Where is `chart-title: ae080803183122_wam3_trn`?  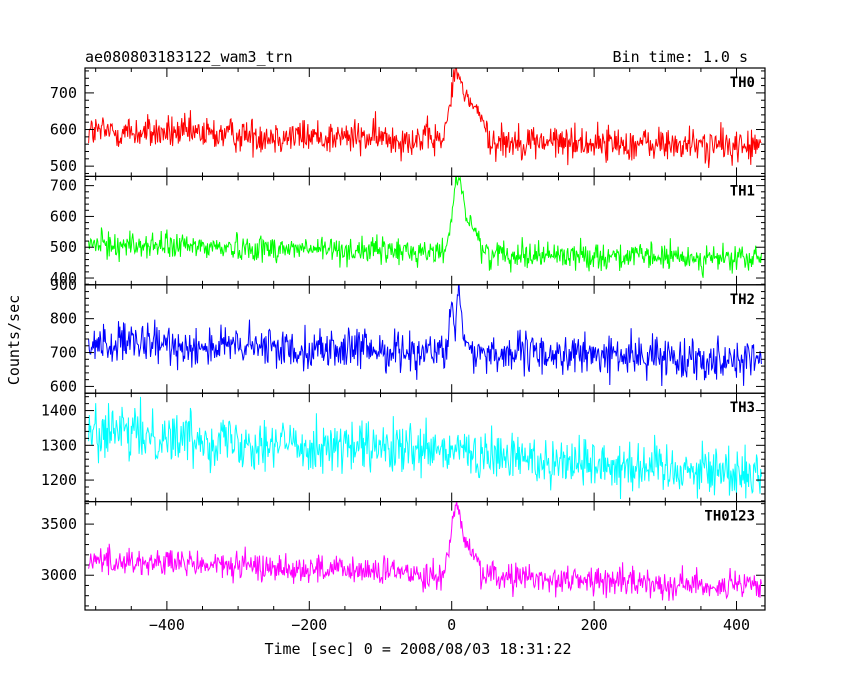 chart-title: ae080803183122_wam3_trn is located at coordinates (189, 57).